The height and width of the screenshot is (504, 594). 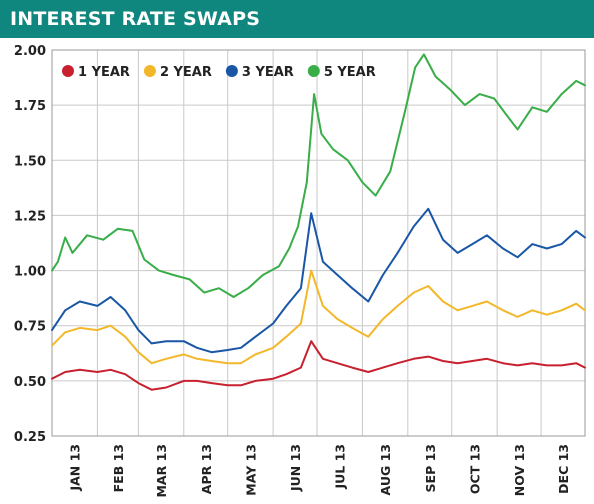 What do you see at coordinates (430, 468) in the screenshot?
I see `x-tick-label: SEP 13` at bounding box center [430, 468].